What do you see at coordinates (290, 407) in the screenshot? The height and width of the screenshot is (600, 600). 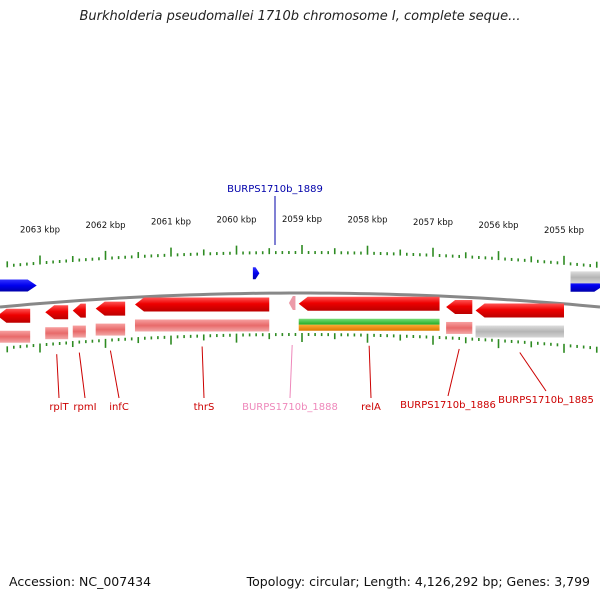 I see `gene-label: BURPS1710b_1888` at bounding box center [290, 407].